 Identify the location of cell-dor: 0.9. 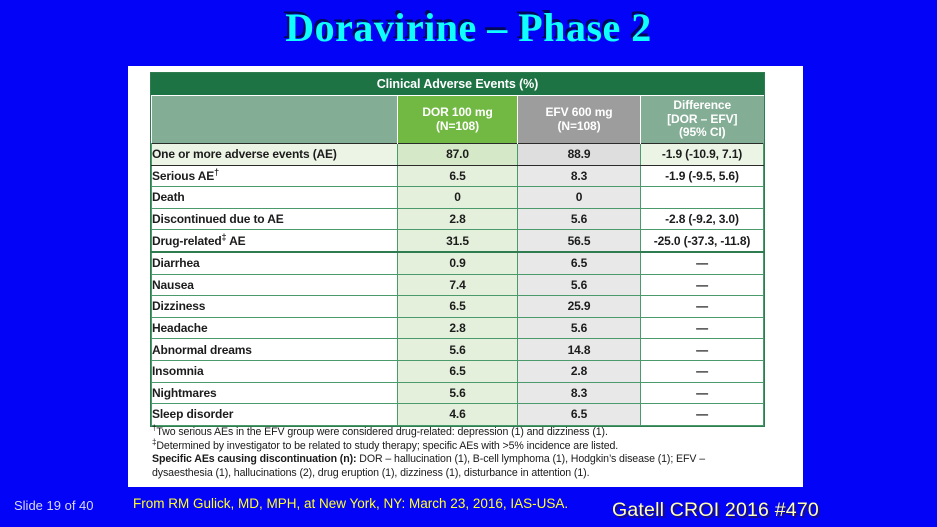
(457, 262).